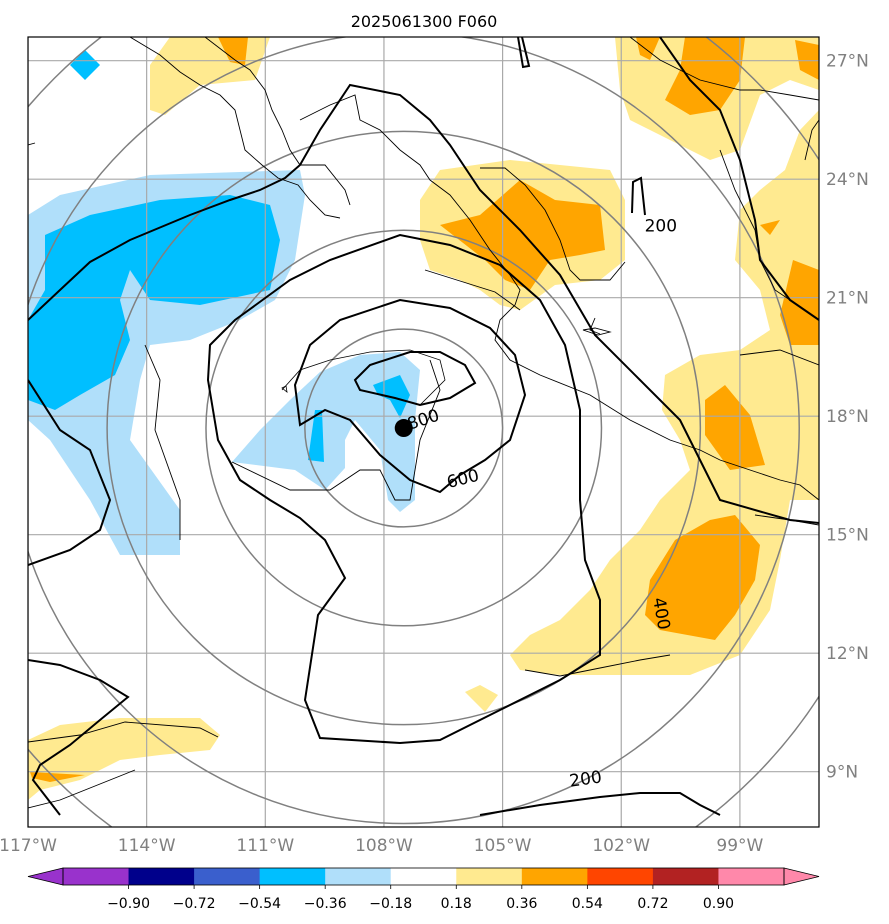  Describe the element at coordinates (621, 846) in the screenshot. I see `lon-label-5: 102°W` at that location.